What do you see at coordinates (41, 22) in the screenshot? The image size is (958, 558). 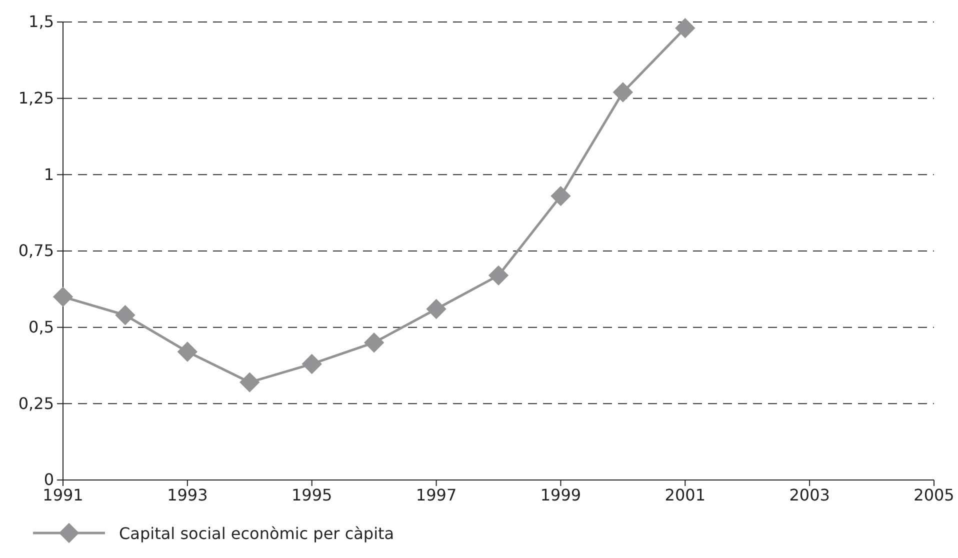 I see `y-tick-label: 1,5` at bounding box center [41, 22].